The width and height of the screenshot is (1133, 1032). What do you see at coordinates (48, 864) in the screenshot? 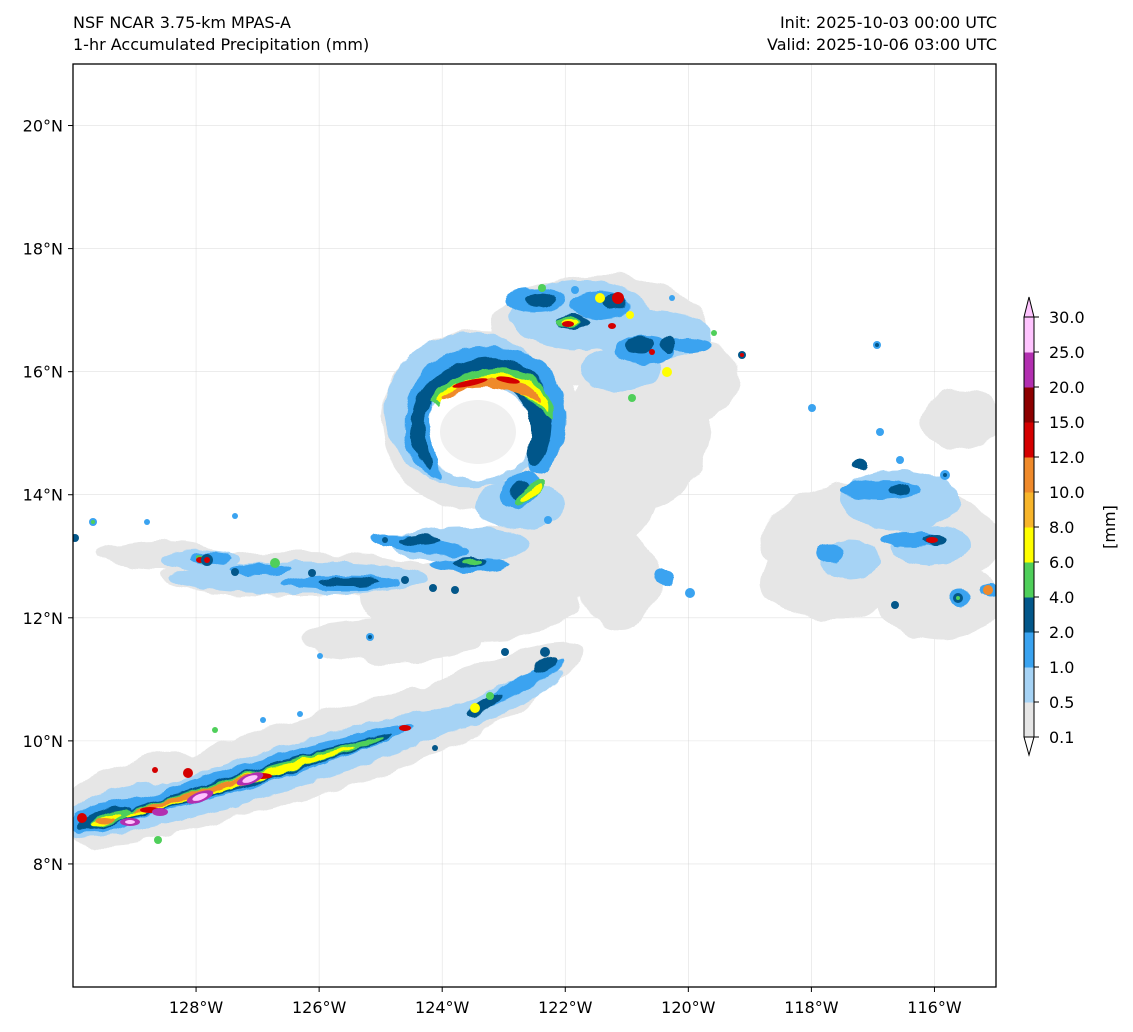
I see `lat-tick-label: 8°N` at bounding box center [48, 864].